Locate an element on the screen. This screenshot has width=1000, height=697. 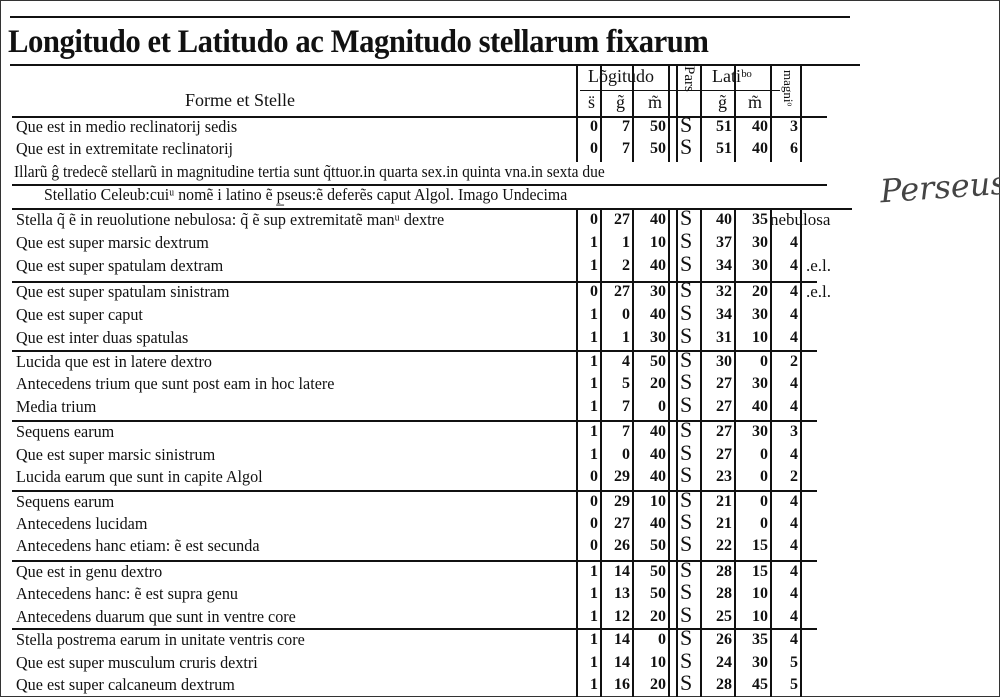
value-lg: 32 is located at coordinates (724, 291).